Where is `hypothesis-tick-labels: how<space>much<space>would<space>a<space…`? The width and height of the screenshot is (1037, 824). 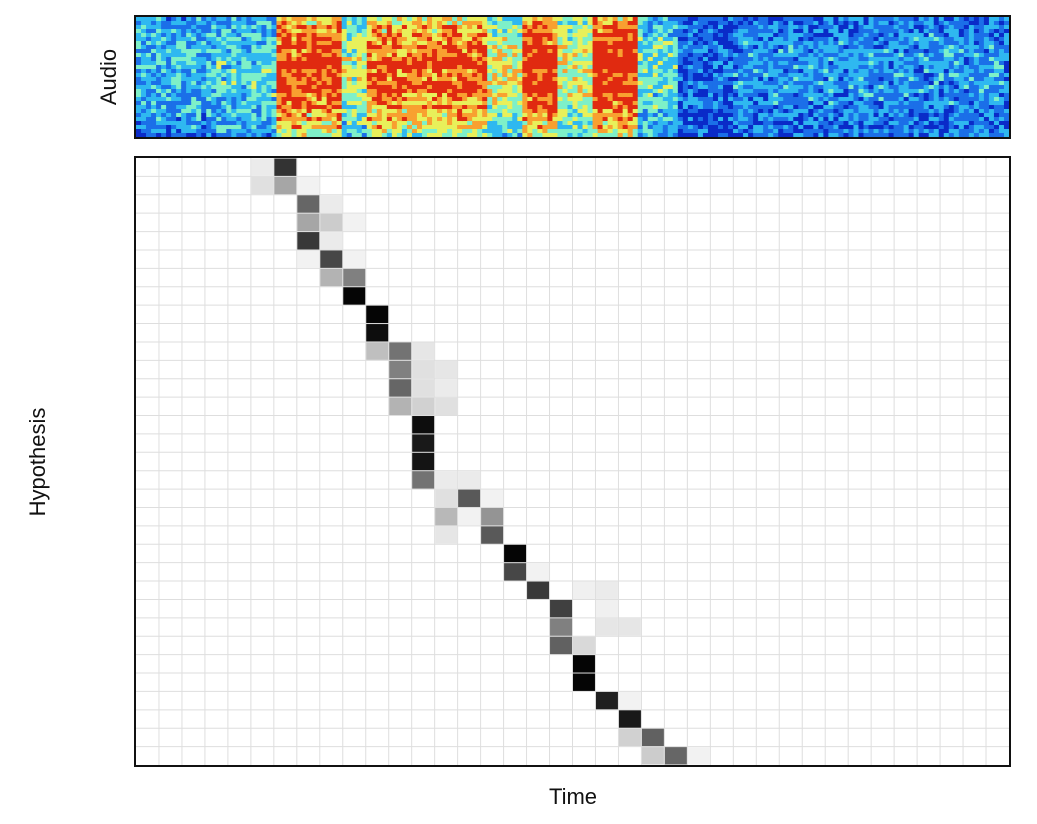 hypothesis-tick-labels: how<space>much<space>would<space>a<space… is located at coordinates (65, 412).